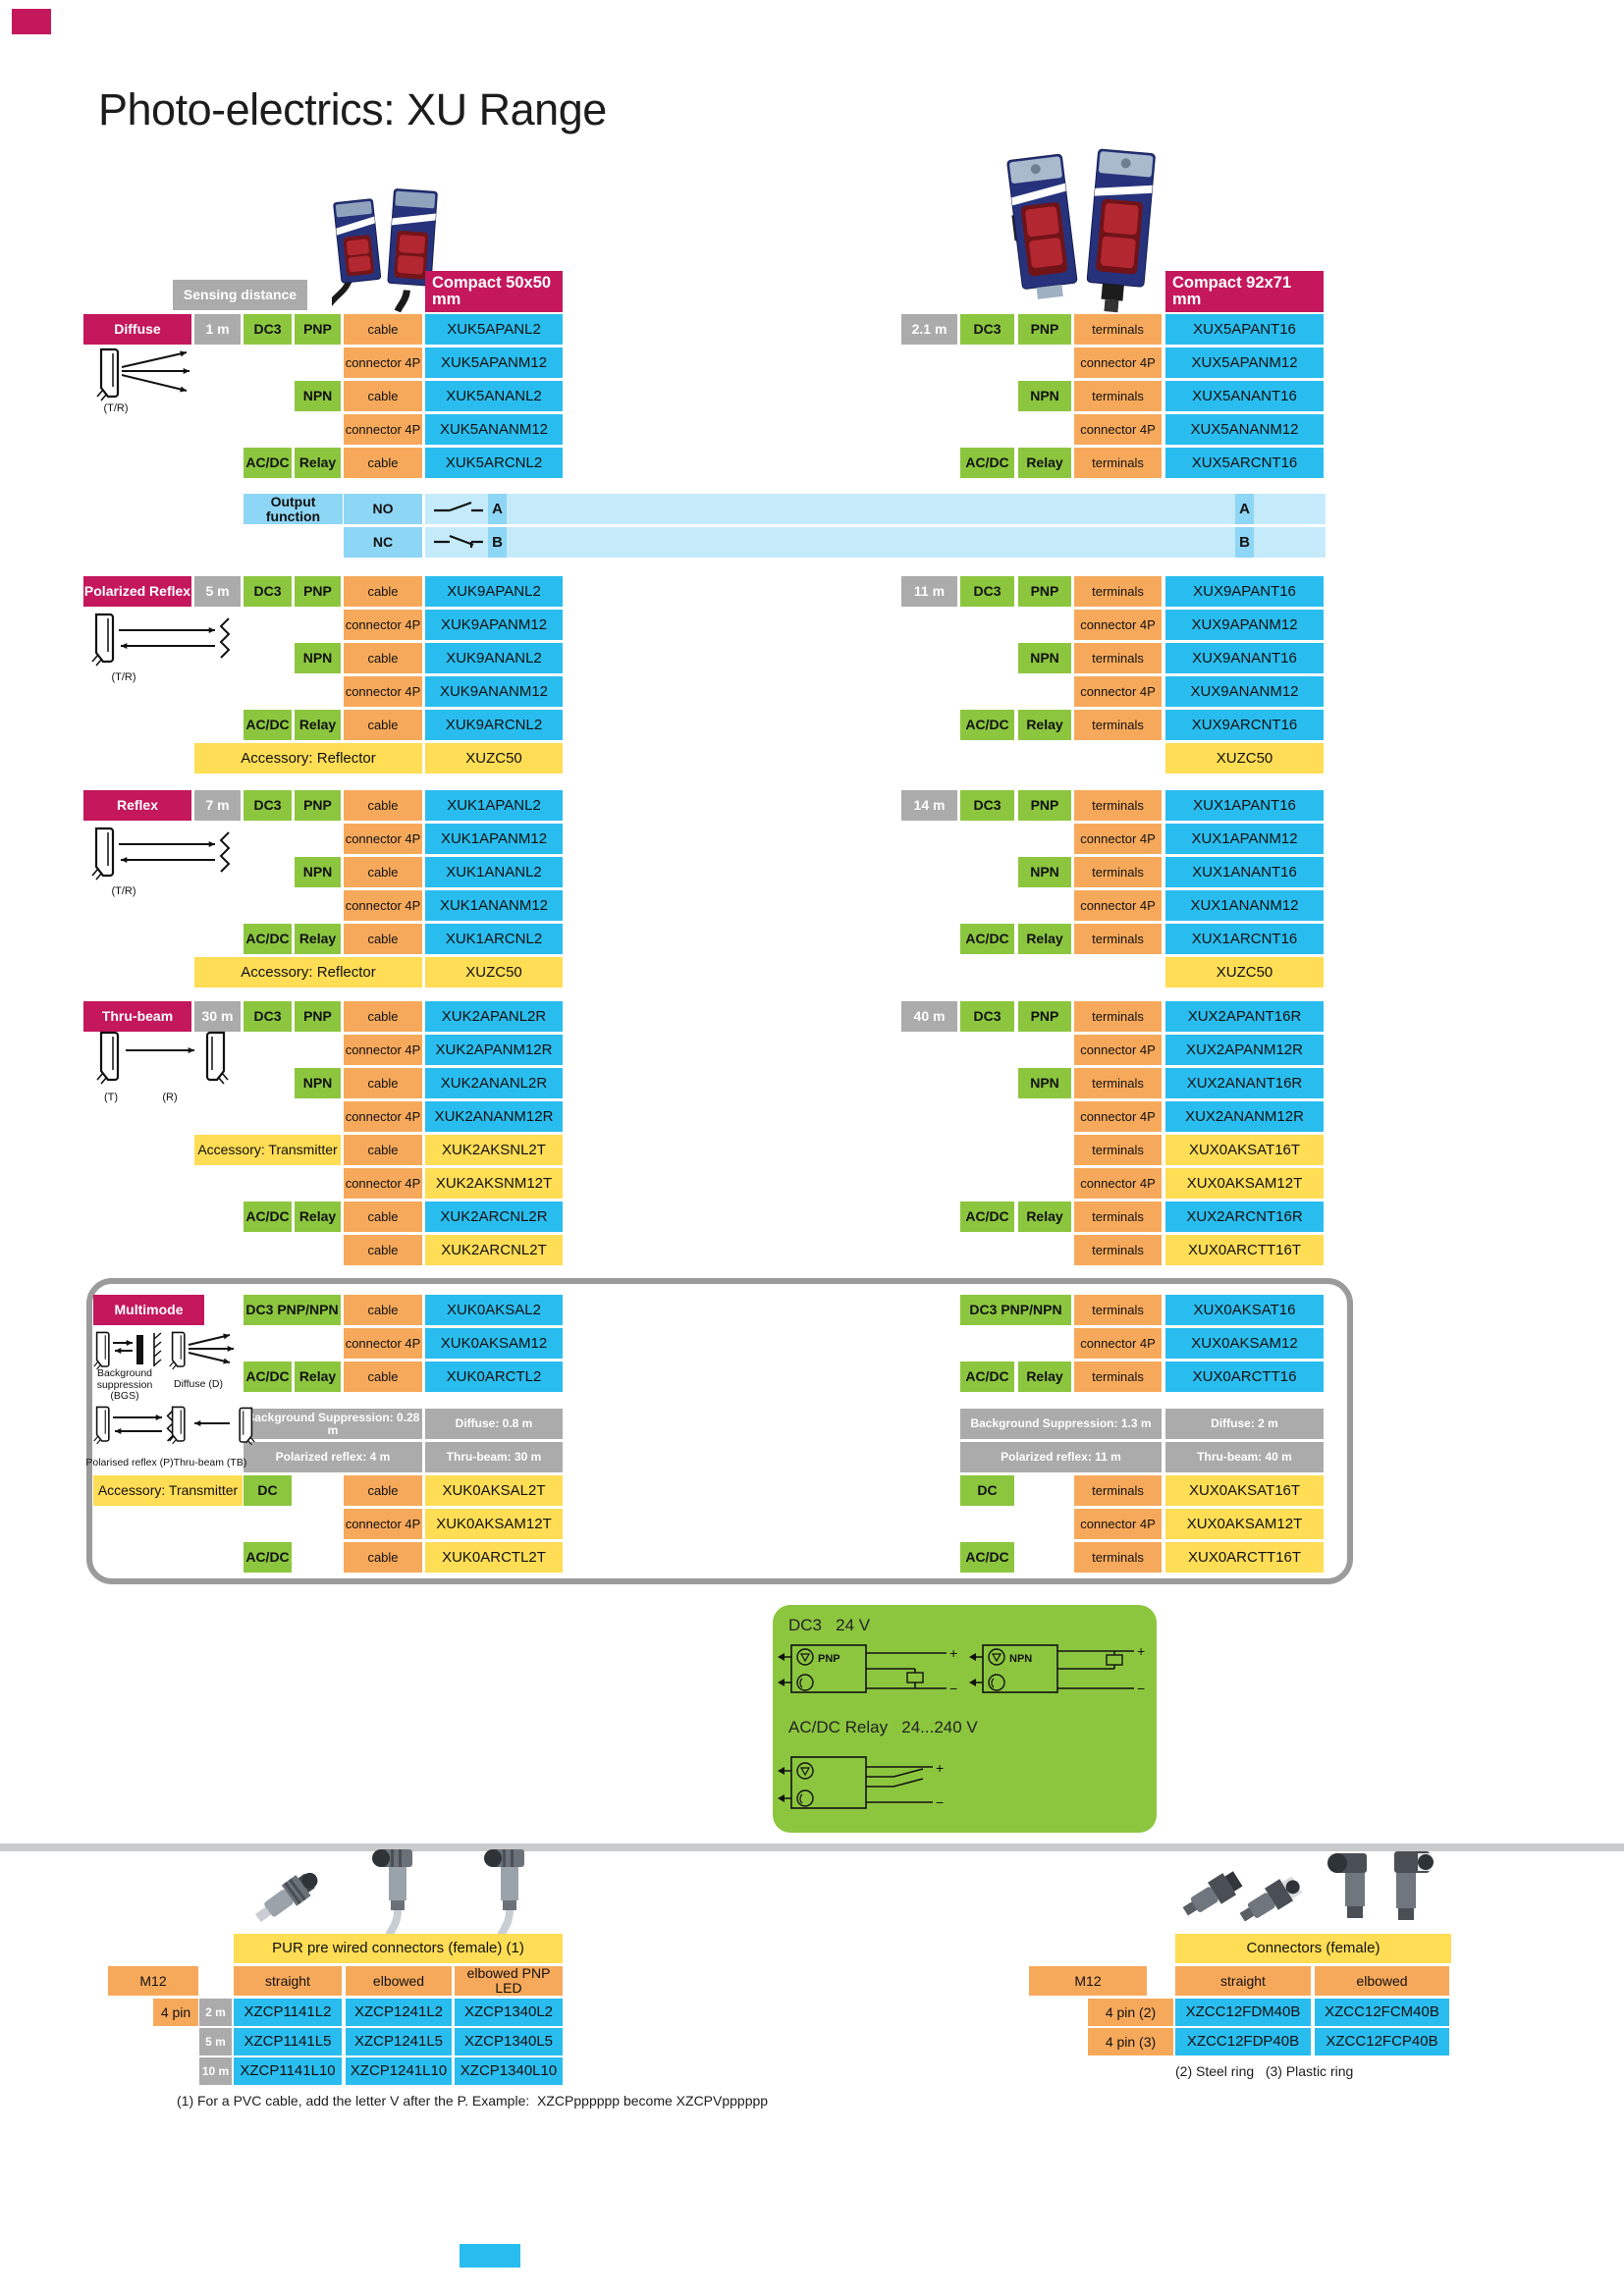 This screenshot has width=1624, height=2296. I want to click on product-code-cell: XZCP1141L2, so click(288, 2012).